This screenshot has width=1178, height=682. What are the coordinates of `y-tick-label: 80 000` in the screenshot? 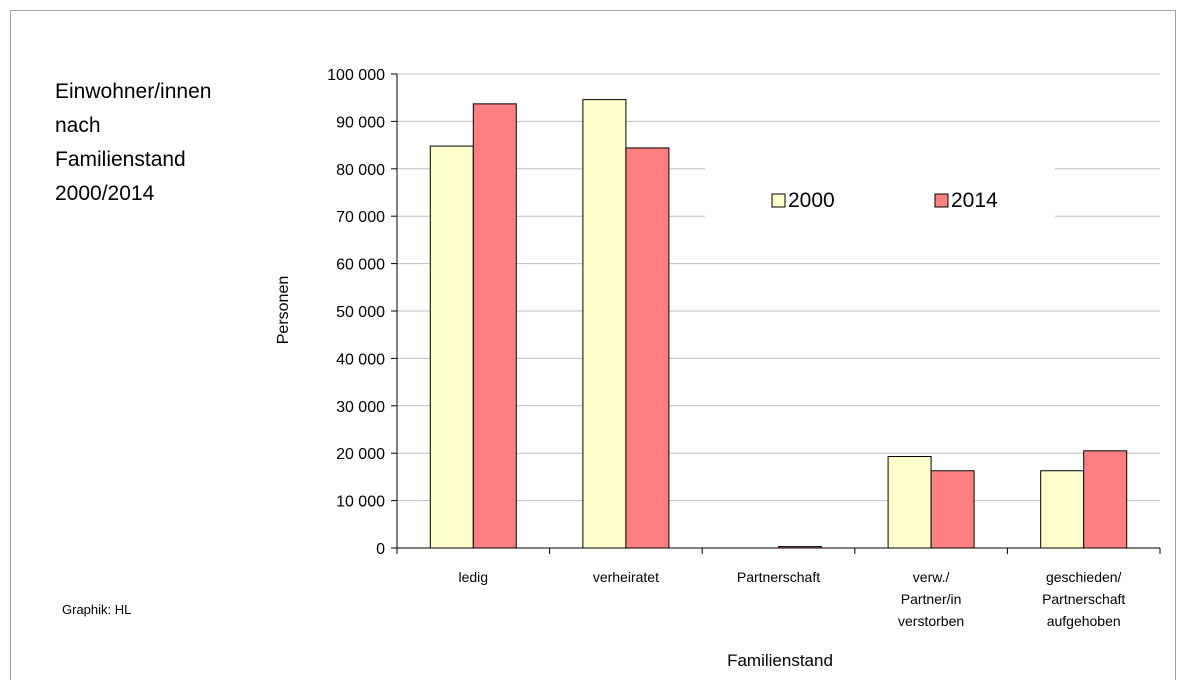 It's located at (360, 170).